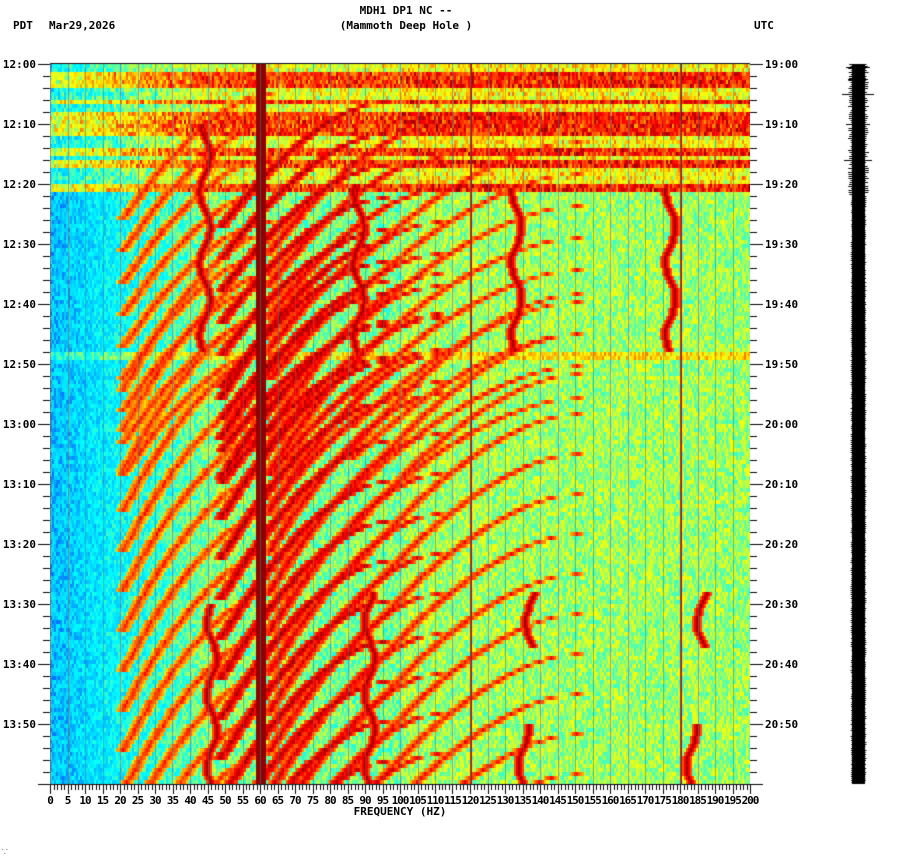  Describe the element at coordinates (19, 724) in the screenshot. I see `y-tick-label-left: 13:50` at that location.